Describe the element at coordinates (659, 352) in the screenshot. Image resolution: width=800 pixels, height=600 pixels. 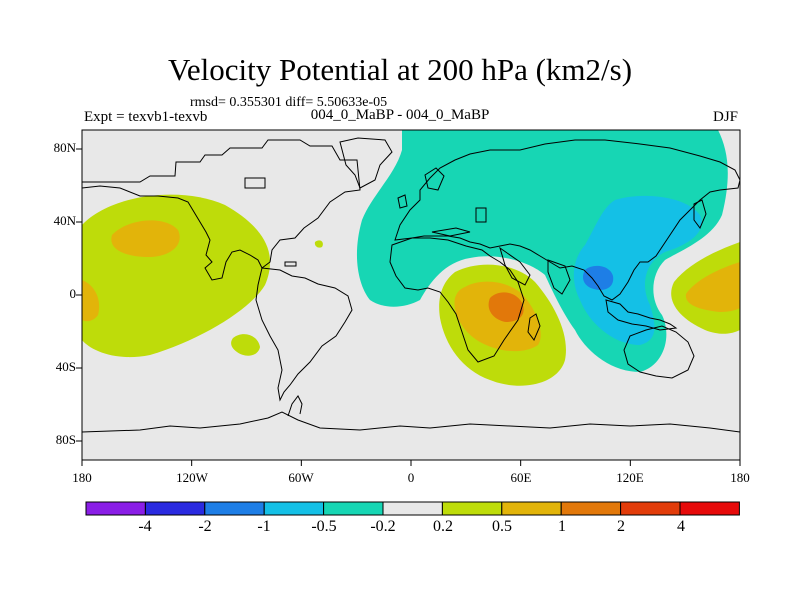
I see `australia-outline` at that location.